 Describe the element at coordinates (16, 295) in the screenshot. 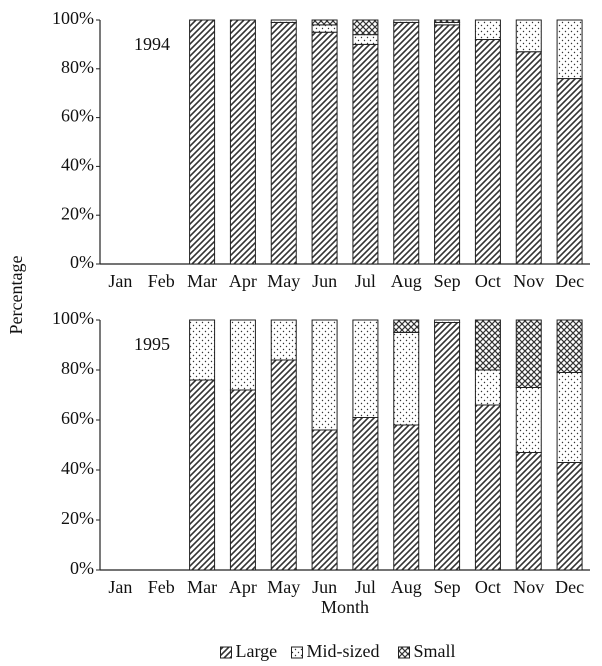

I see `y-axis-label: Percentage` at that location.